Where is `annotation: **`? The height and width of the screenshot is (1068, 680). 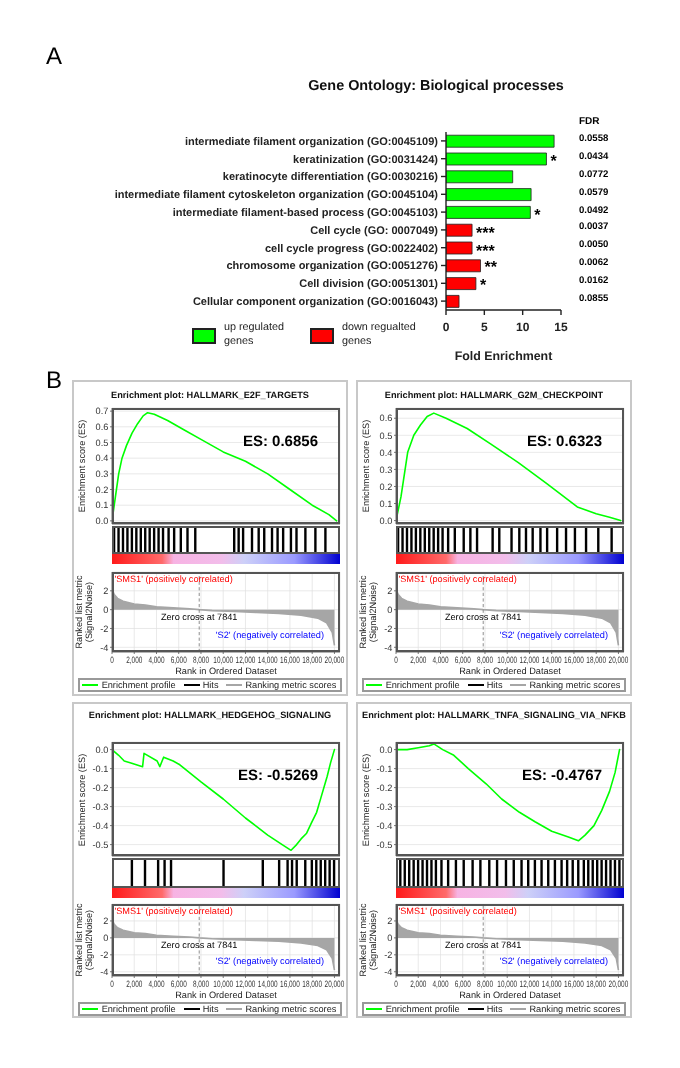
annotation: ** is located at coordinates (490, 267).